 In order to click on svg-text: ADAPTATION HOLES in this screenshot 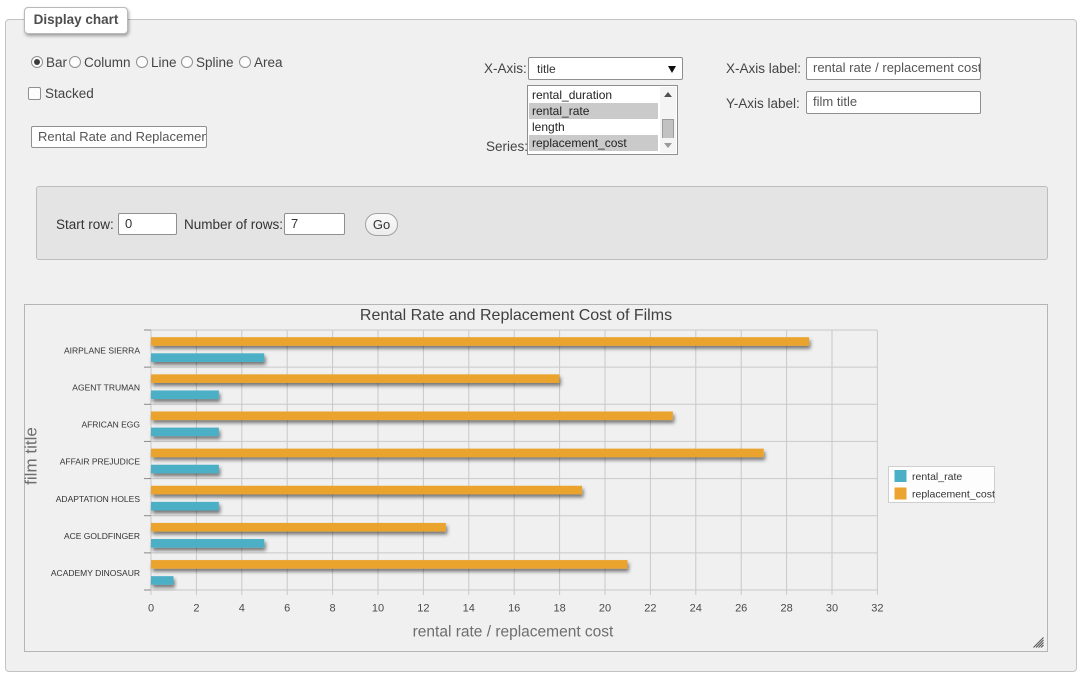, I will do `click(98, 499)`.